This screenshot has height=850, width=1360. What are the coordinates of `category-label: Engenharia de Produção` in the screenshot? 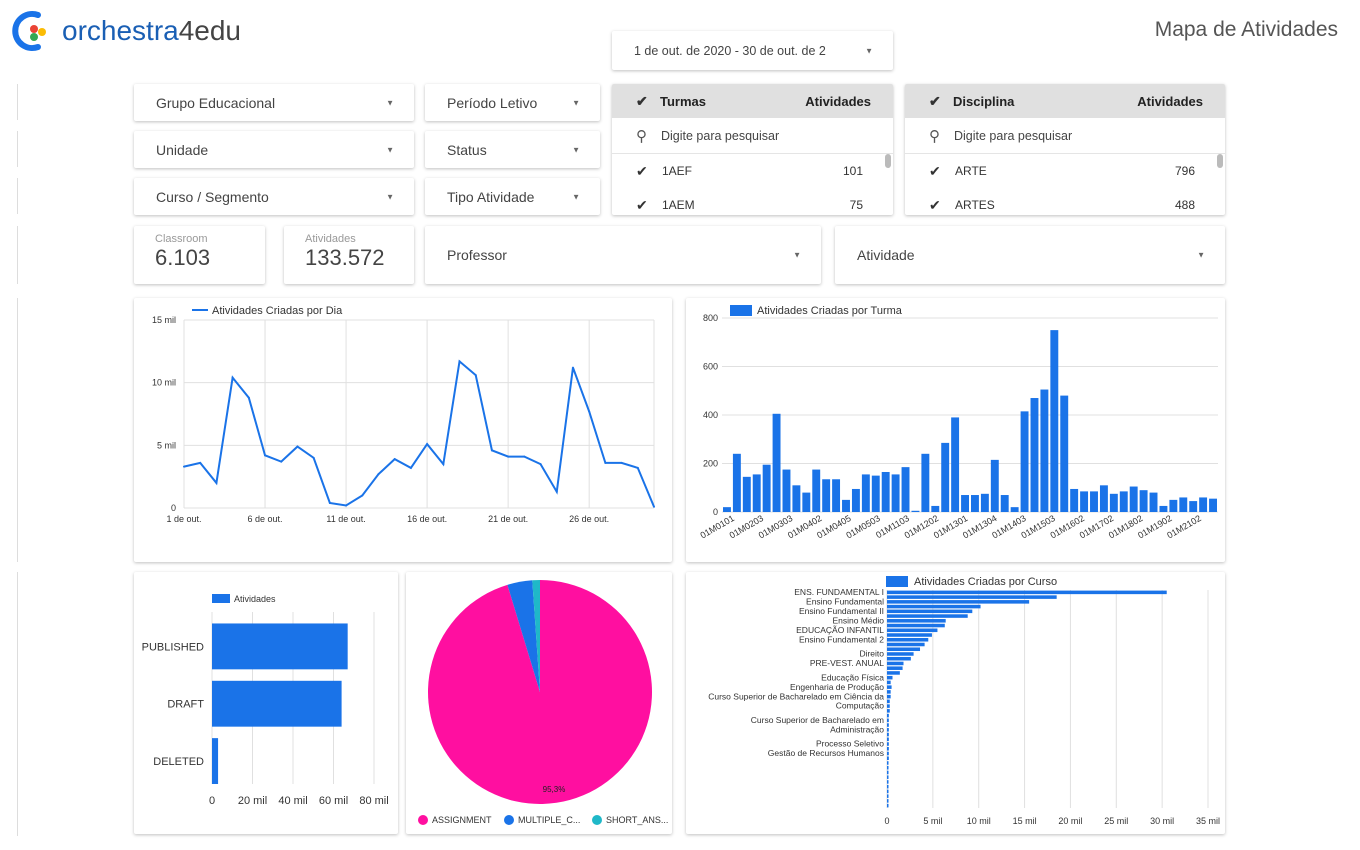 It's located at (837, 687).